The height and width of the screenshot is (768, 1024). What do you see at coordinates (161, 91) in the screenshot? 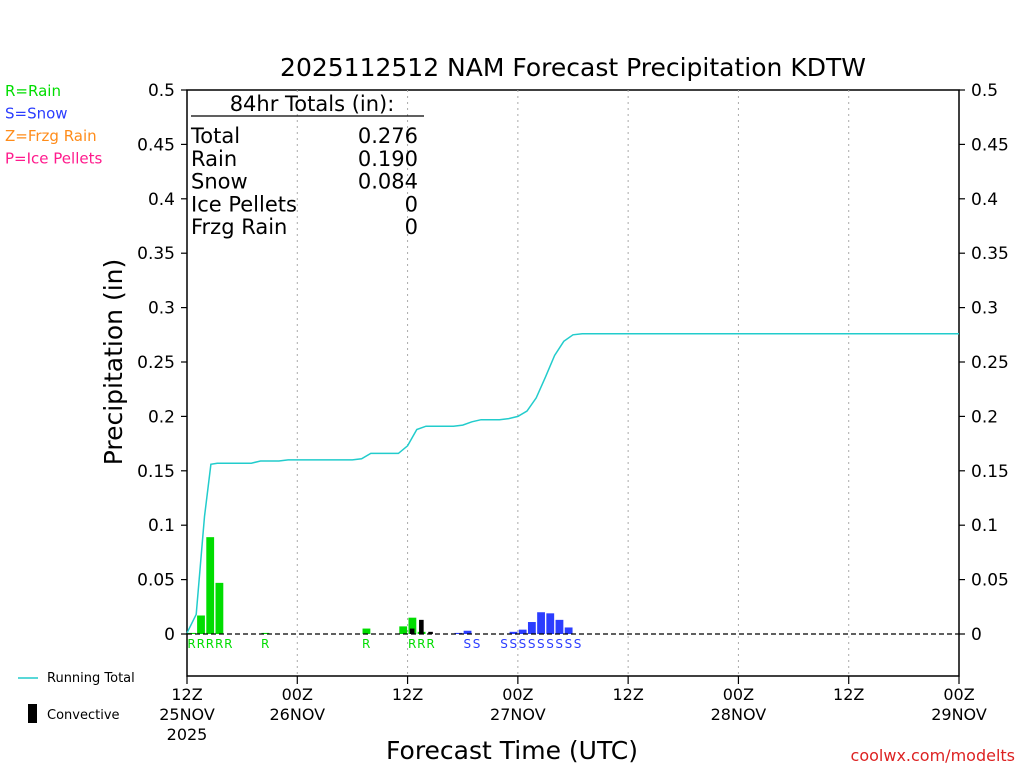
I see `y-tick-label: 0.5` at bounding box center [161, 91].